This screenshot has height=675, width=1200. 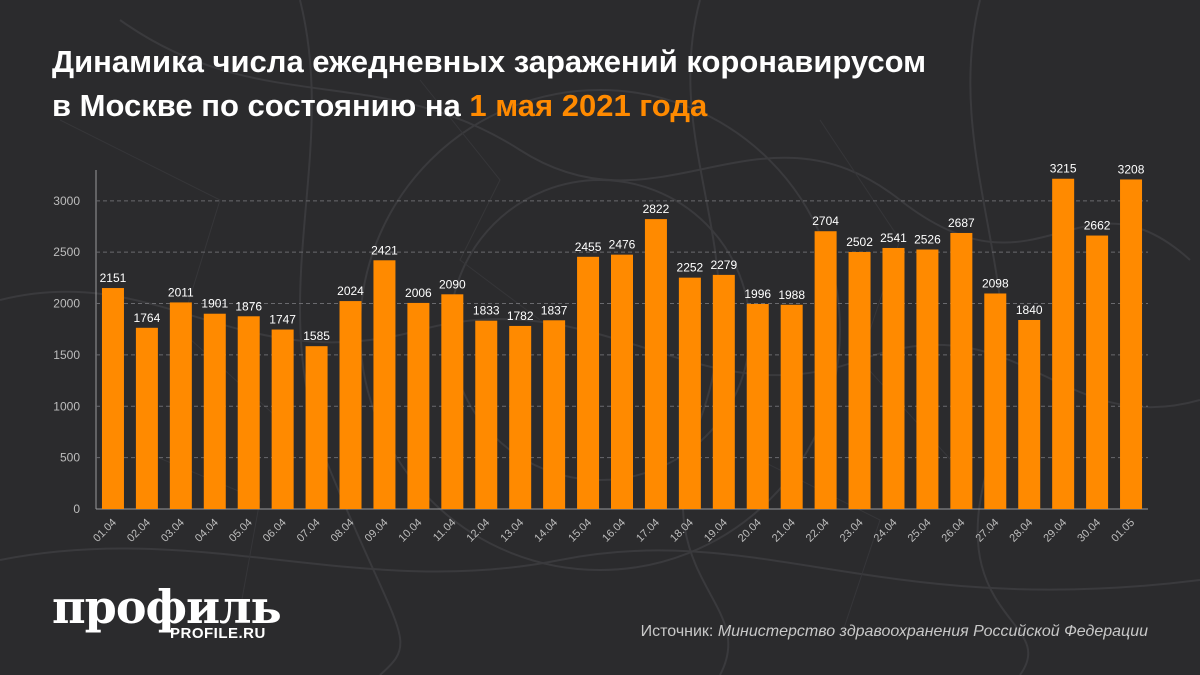 I want to click on x-tick-label: 30.04, so click(x=1089, y=531).